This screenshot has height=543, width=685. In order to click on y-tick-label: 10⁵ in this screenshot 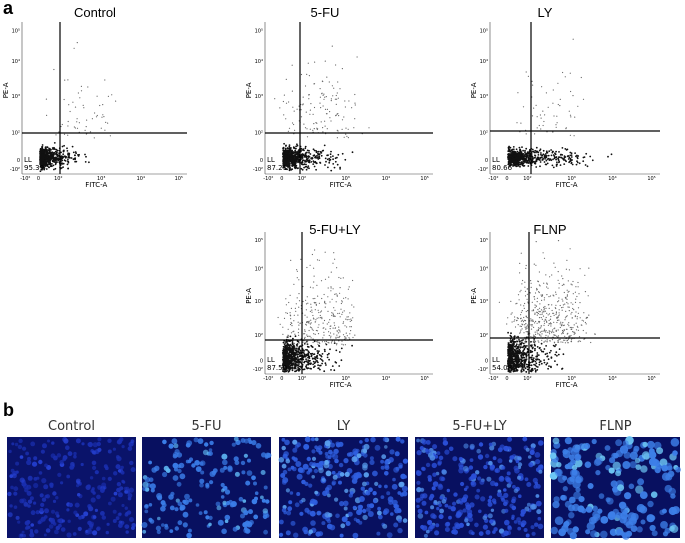, I will do `click(484, 241)`.